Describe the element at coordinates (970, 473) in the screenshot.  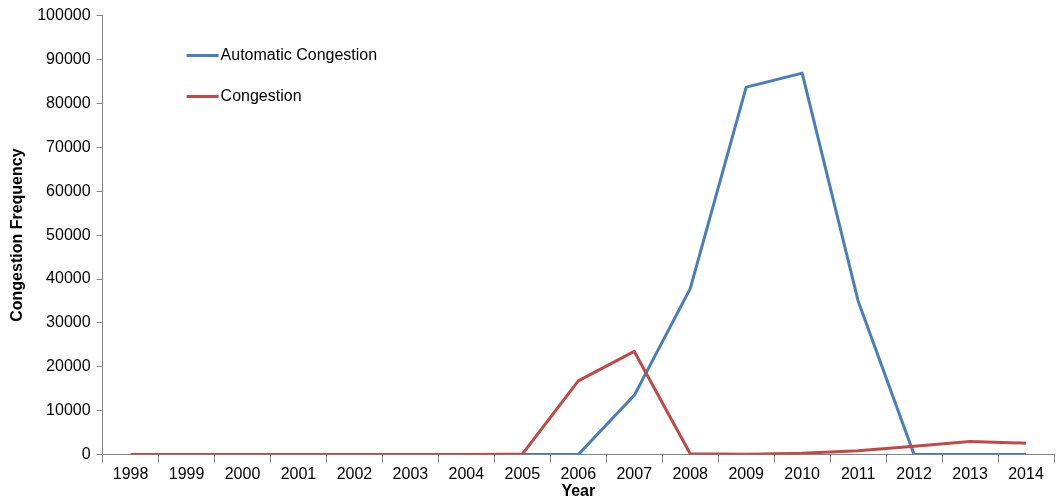
I see `x-tick-label: 2013` at that location.